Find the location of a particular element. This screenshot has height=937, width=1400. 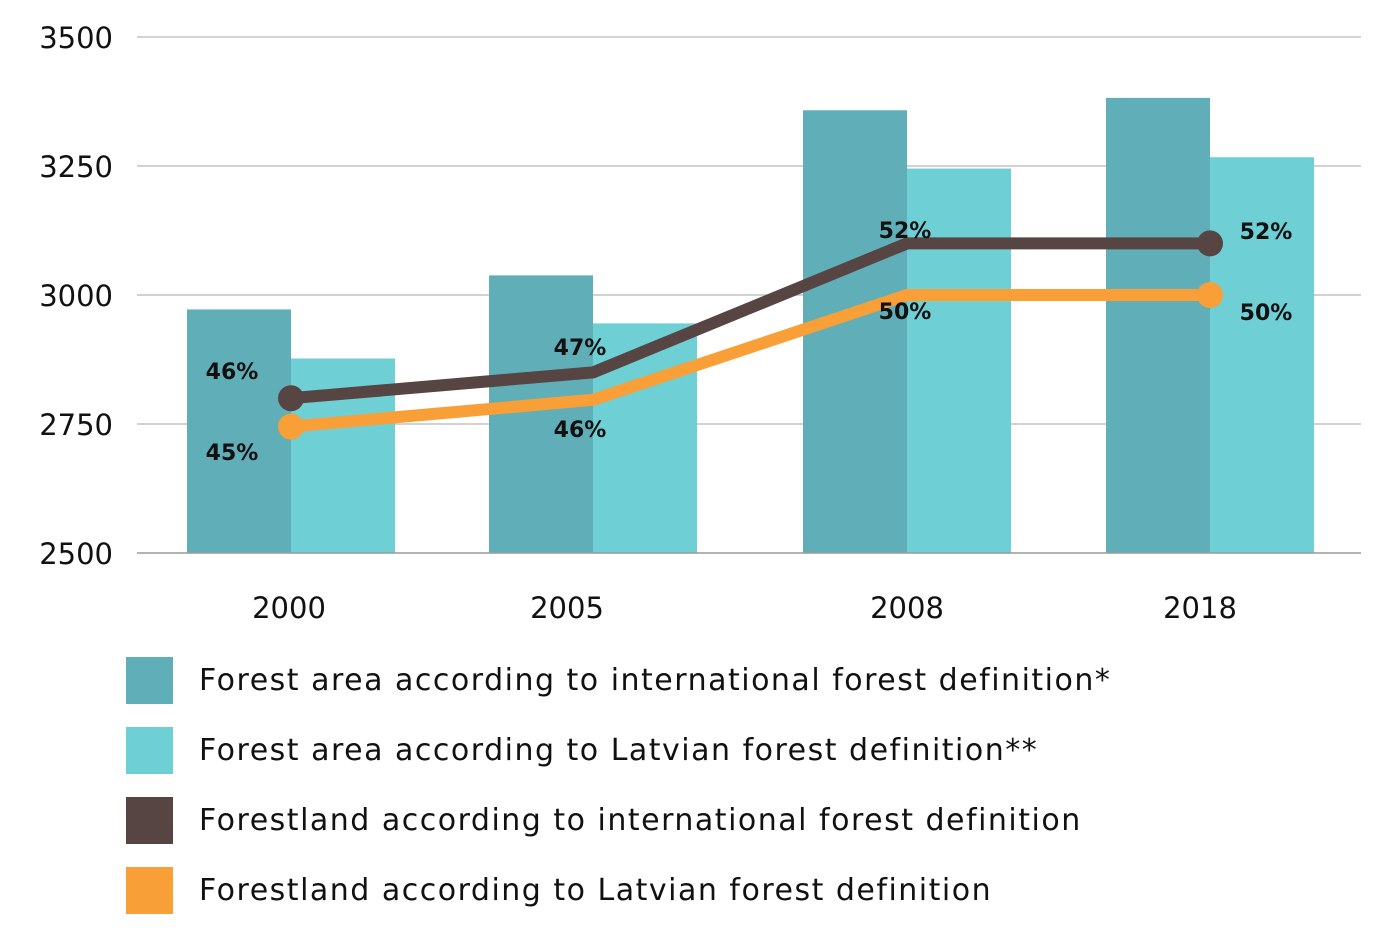

x-tick-label: 2008 is located at coordinates (907, 608).